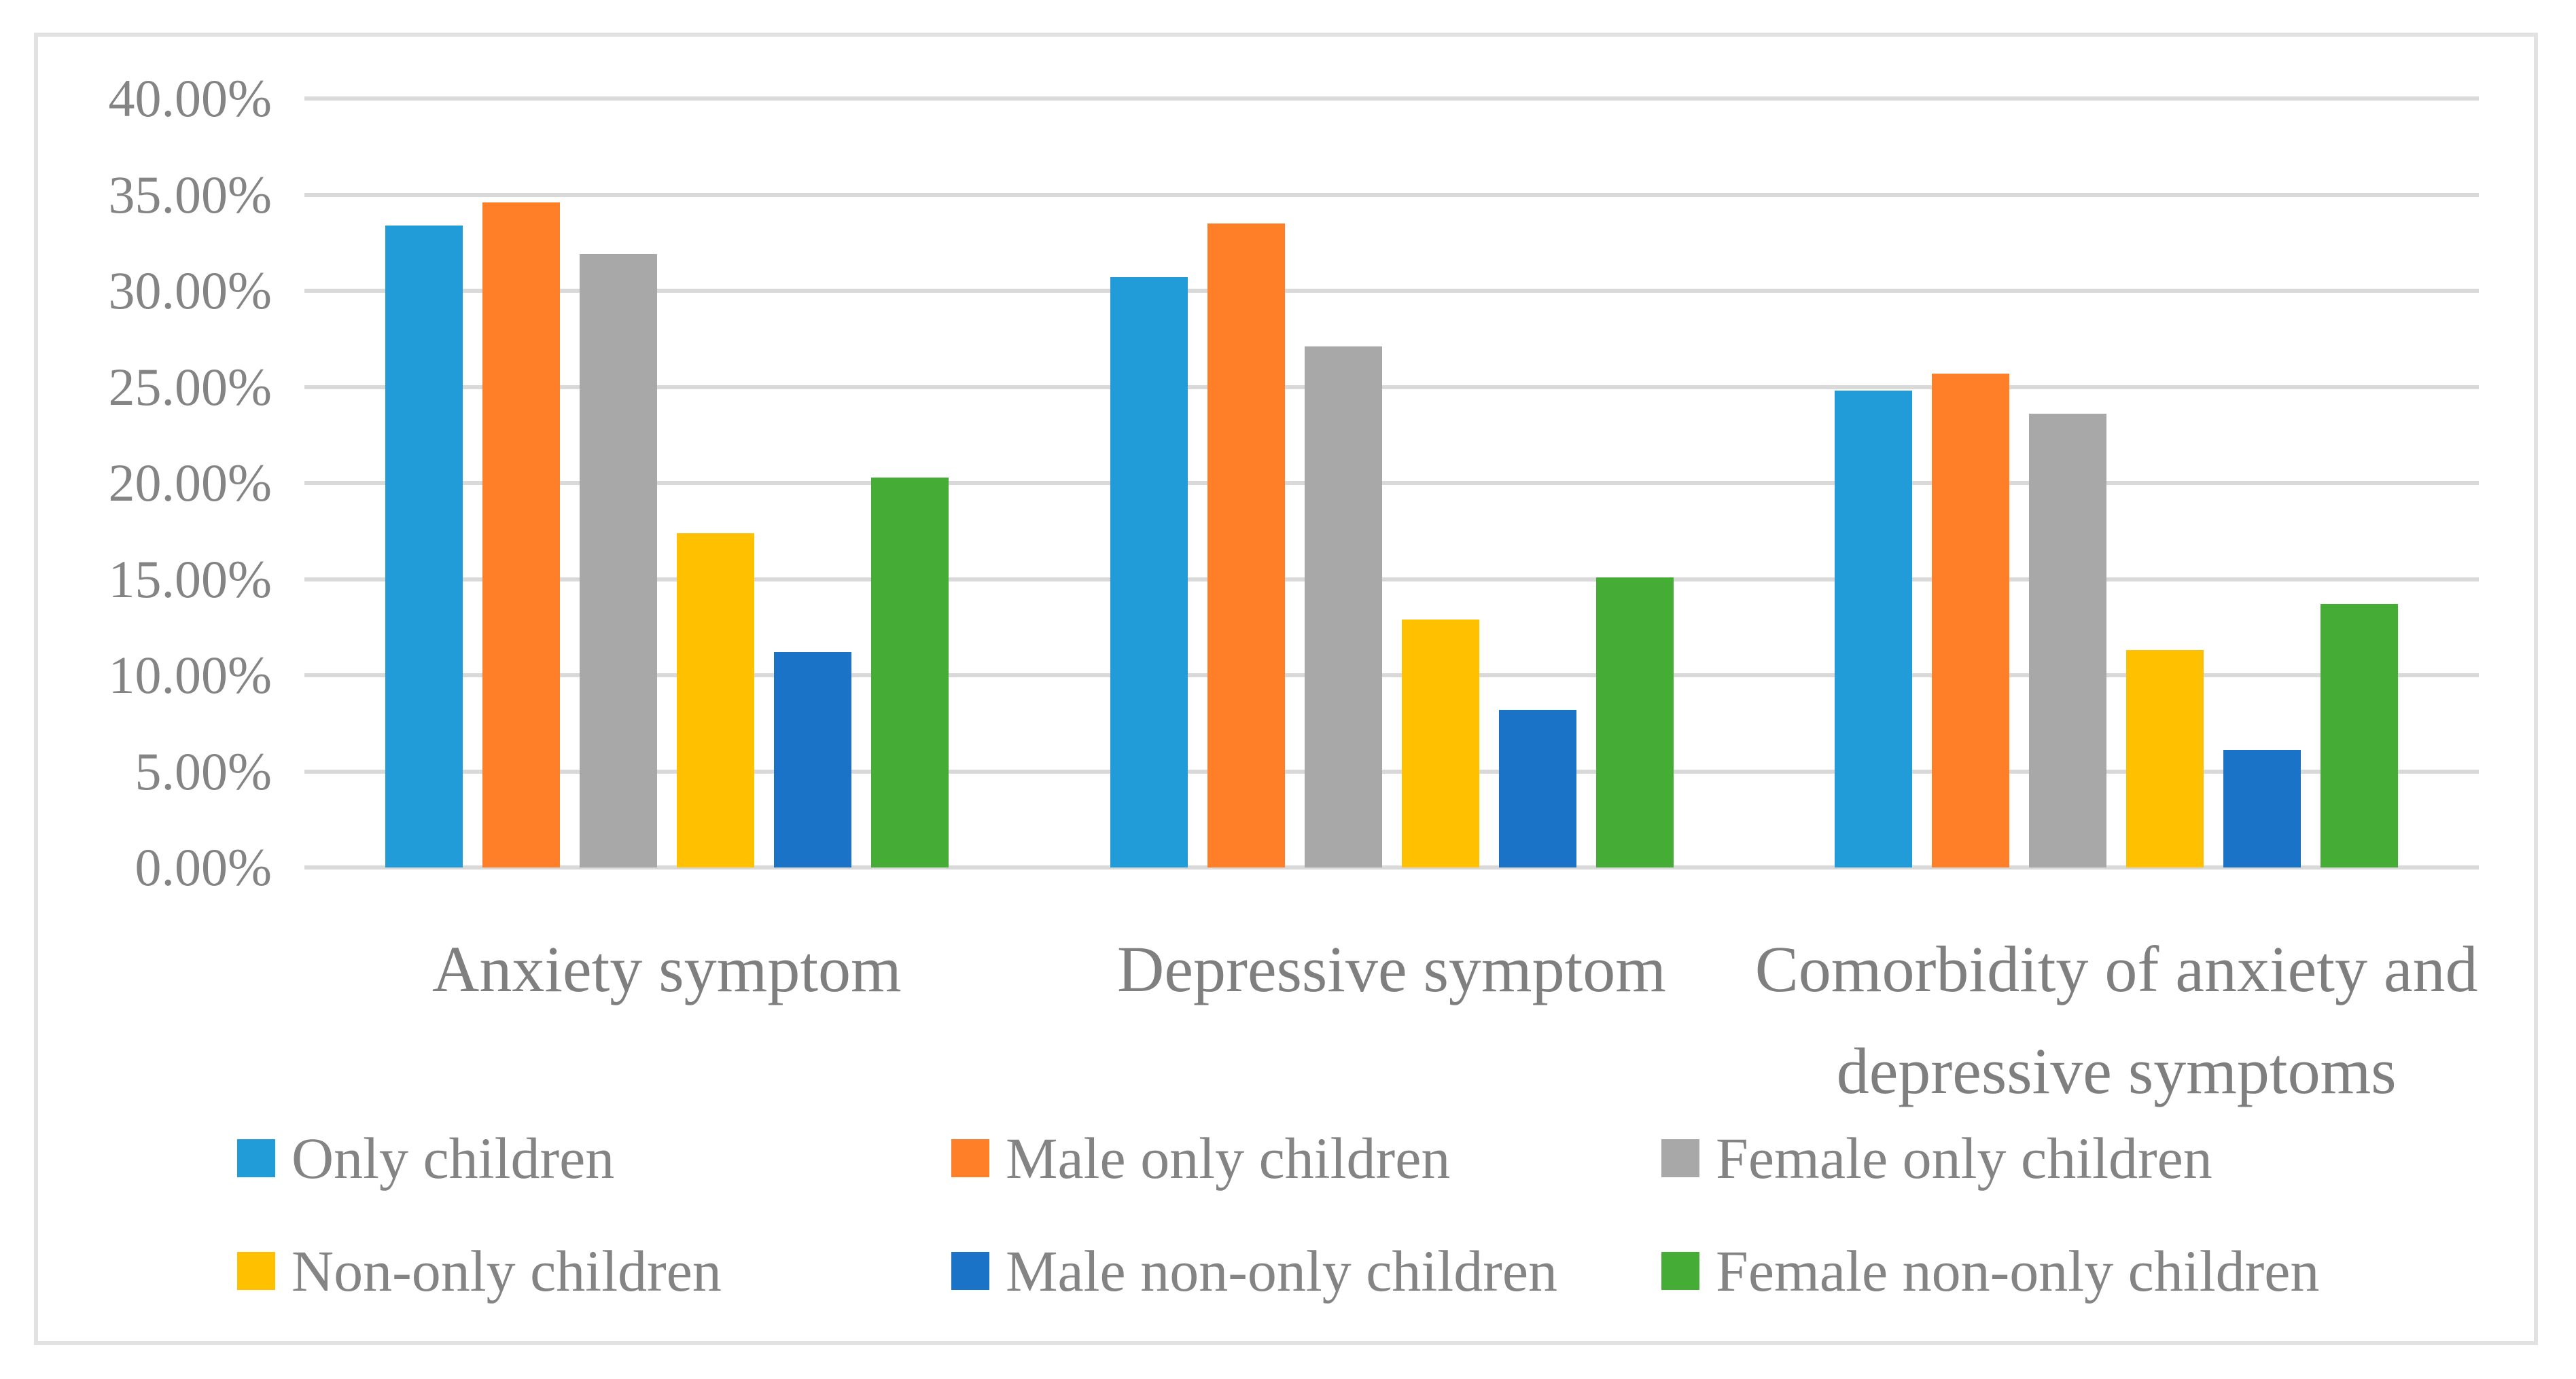  Describe the element at coordinates (203, 867) in the screenshot. I see `y-tick-label-0: 0.00%` at that location.